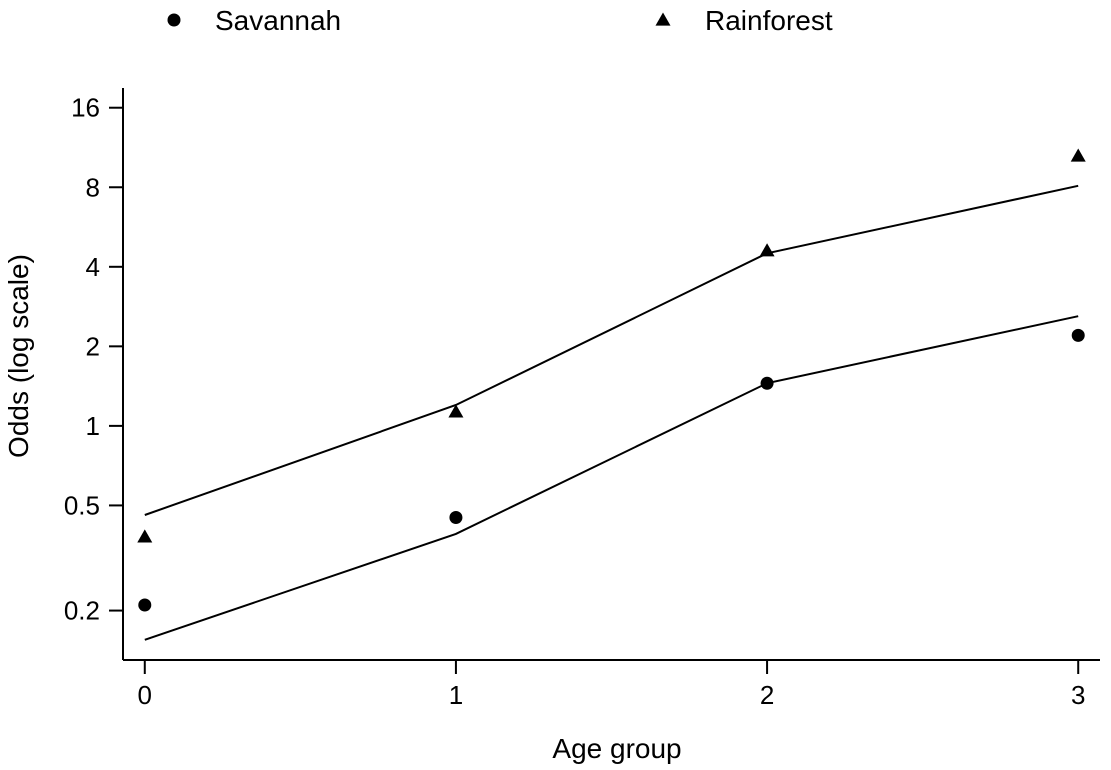 The image size is (1111, 770). I want to click on x-tick-label: 2, so click(767, 695).